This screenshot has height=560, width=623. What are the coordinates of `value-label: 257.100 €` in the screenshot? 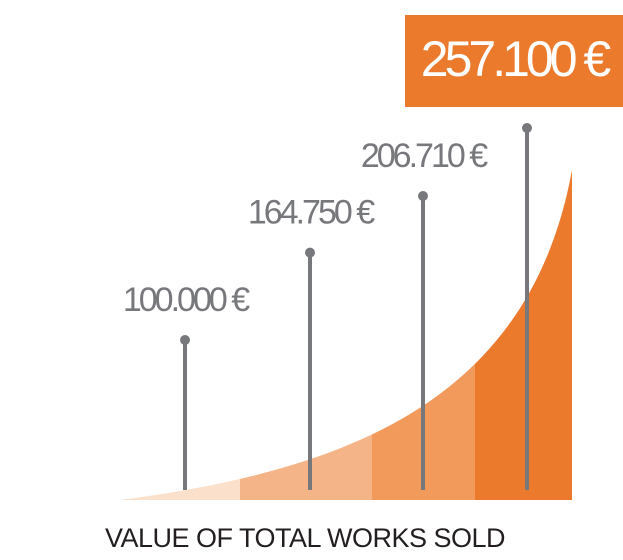 It's located at (516, 59).